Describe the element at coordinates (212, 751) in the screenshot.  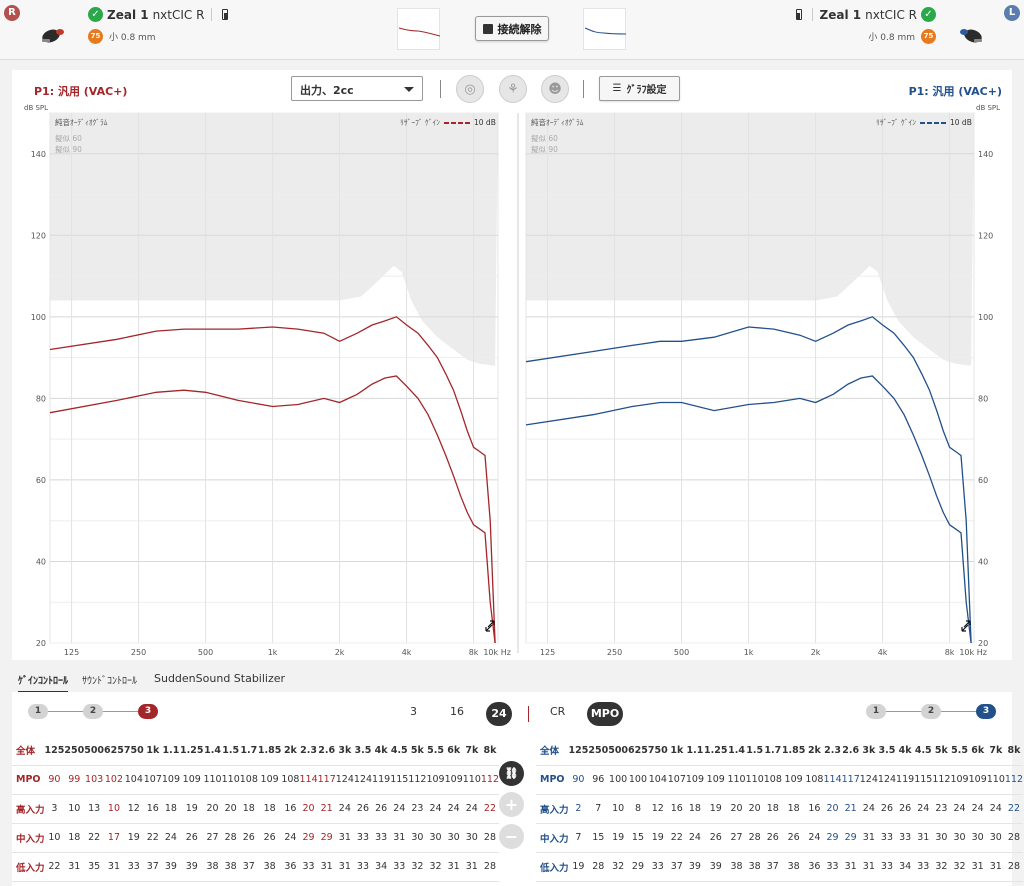
I see `band-header: 1.4` at that location.